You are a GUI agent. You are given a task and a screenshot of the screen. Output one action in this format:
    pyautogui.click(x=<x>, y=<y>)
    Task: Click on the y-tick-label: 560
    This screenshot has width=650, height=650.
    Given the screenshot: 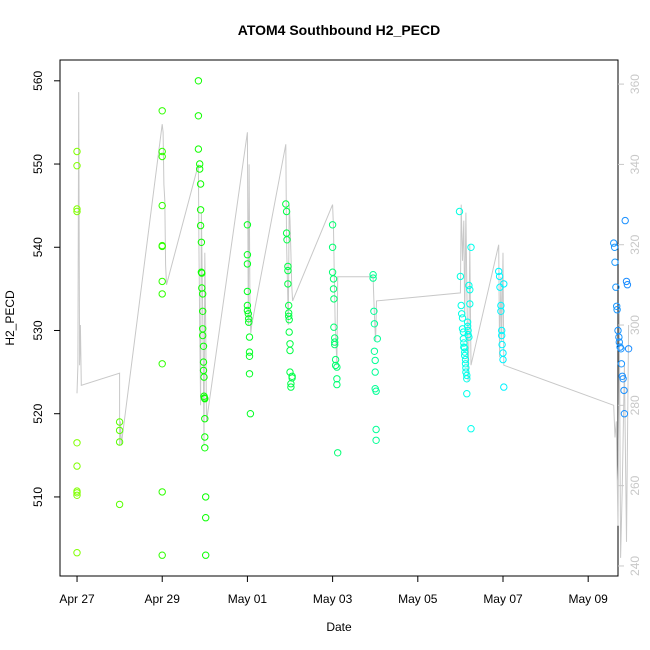 What is the action you would take?
    pyautogui.click(x=38, y=80)
    